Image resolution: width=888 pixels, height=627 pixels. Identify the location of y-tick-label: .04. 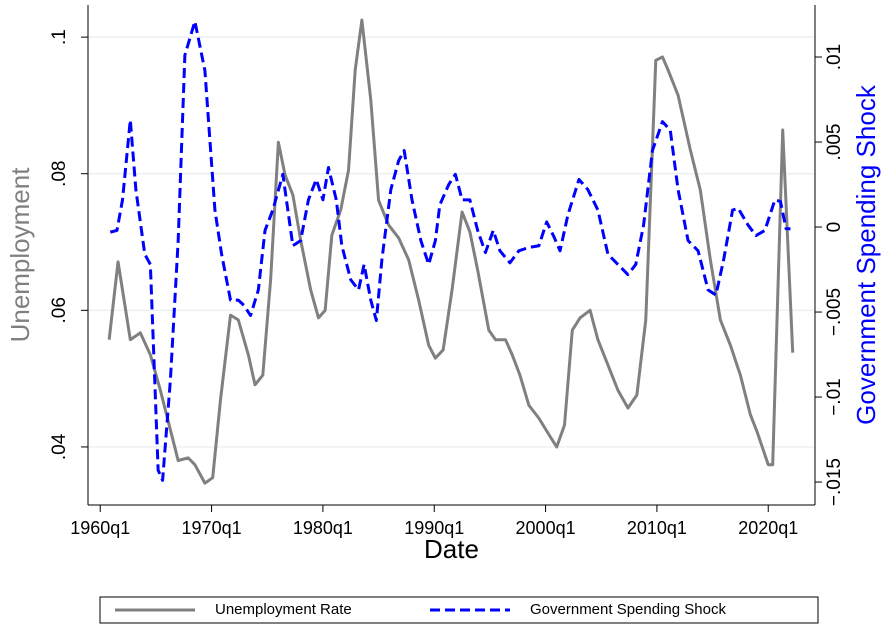
(59, 446).